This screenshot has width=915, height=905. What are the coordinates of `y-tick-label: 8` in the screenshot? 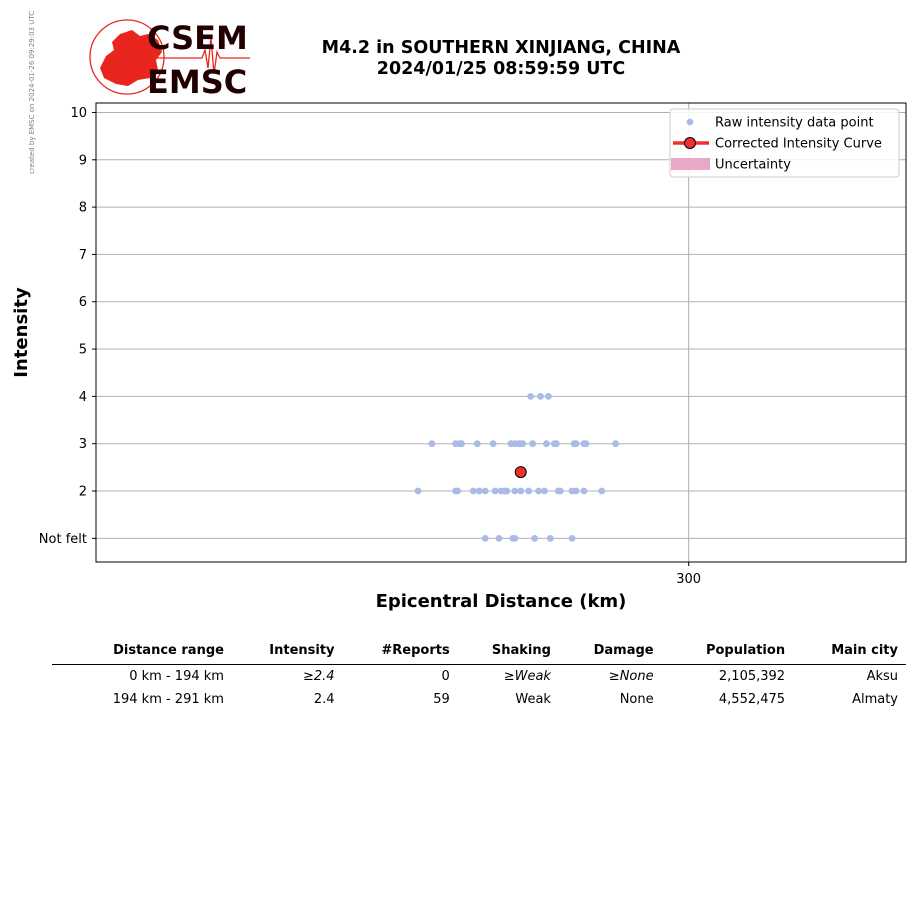 It's located at (83, 208).